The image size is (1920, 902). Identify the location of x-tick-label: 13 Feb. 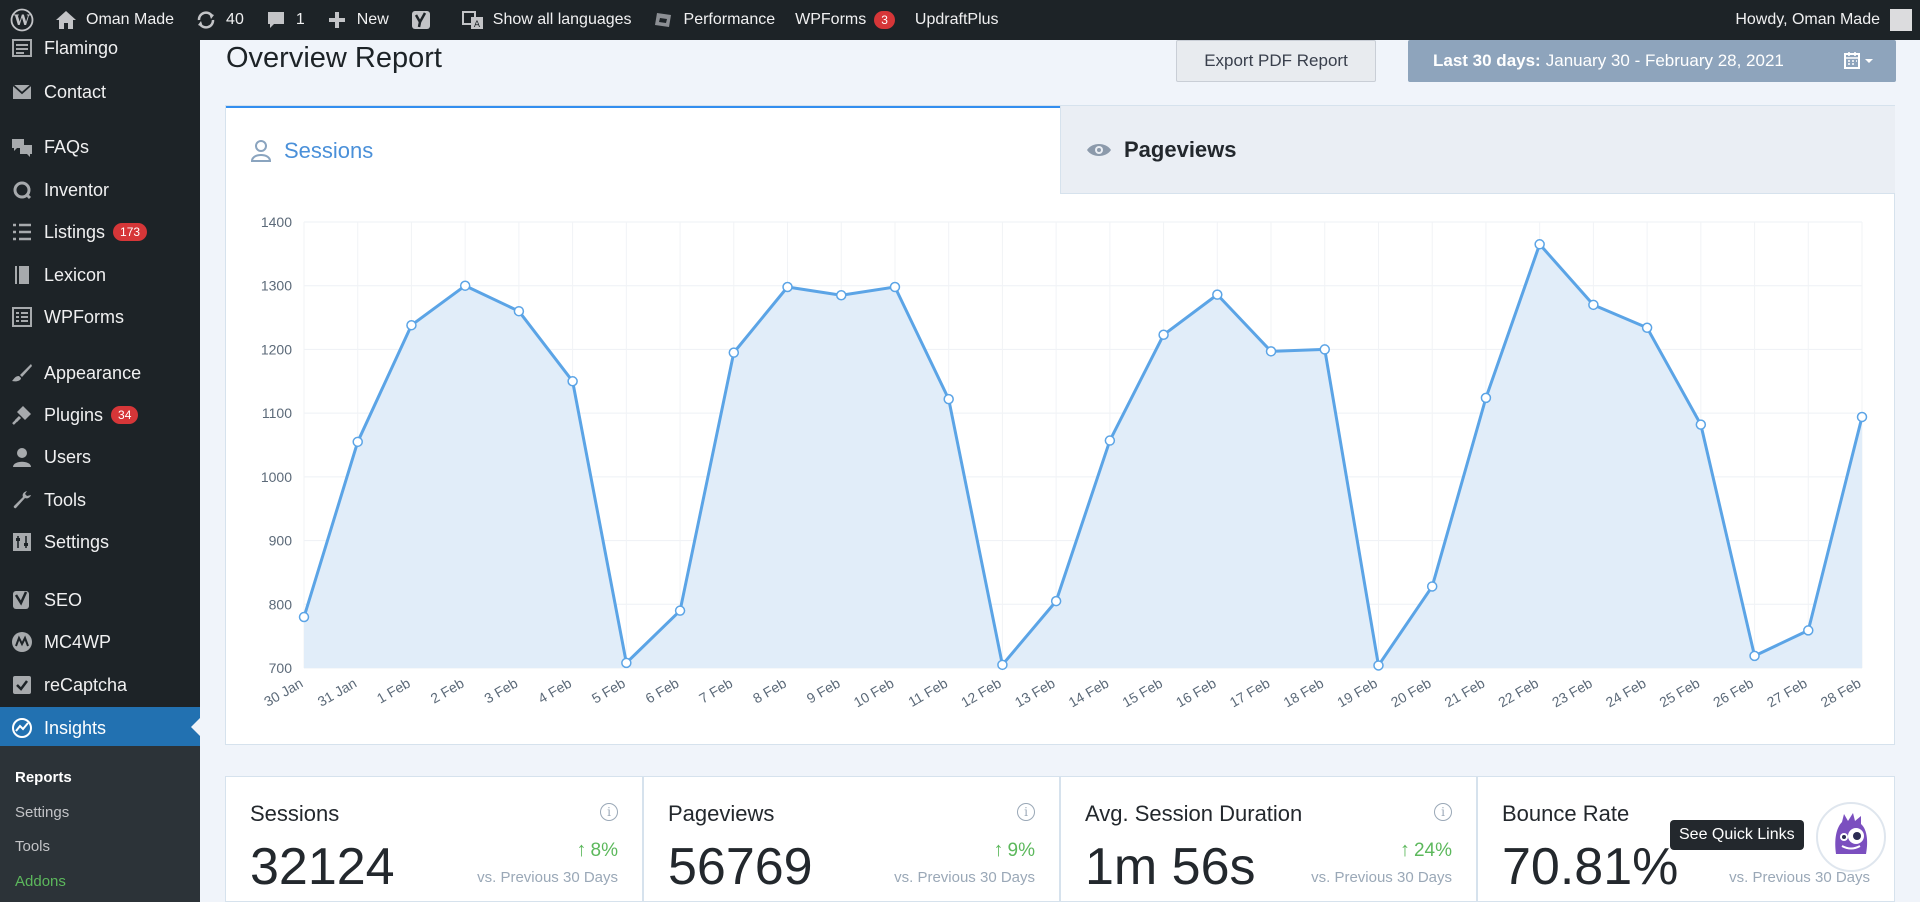
(1035, 693).